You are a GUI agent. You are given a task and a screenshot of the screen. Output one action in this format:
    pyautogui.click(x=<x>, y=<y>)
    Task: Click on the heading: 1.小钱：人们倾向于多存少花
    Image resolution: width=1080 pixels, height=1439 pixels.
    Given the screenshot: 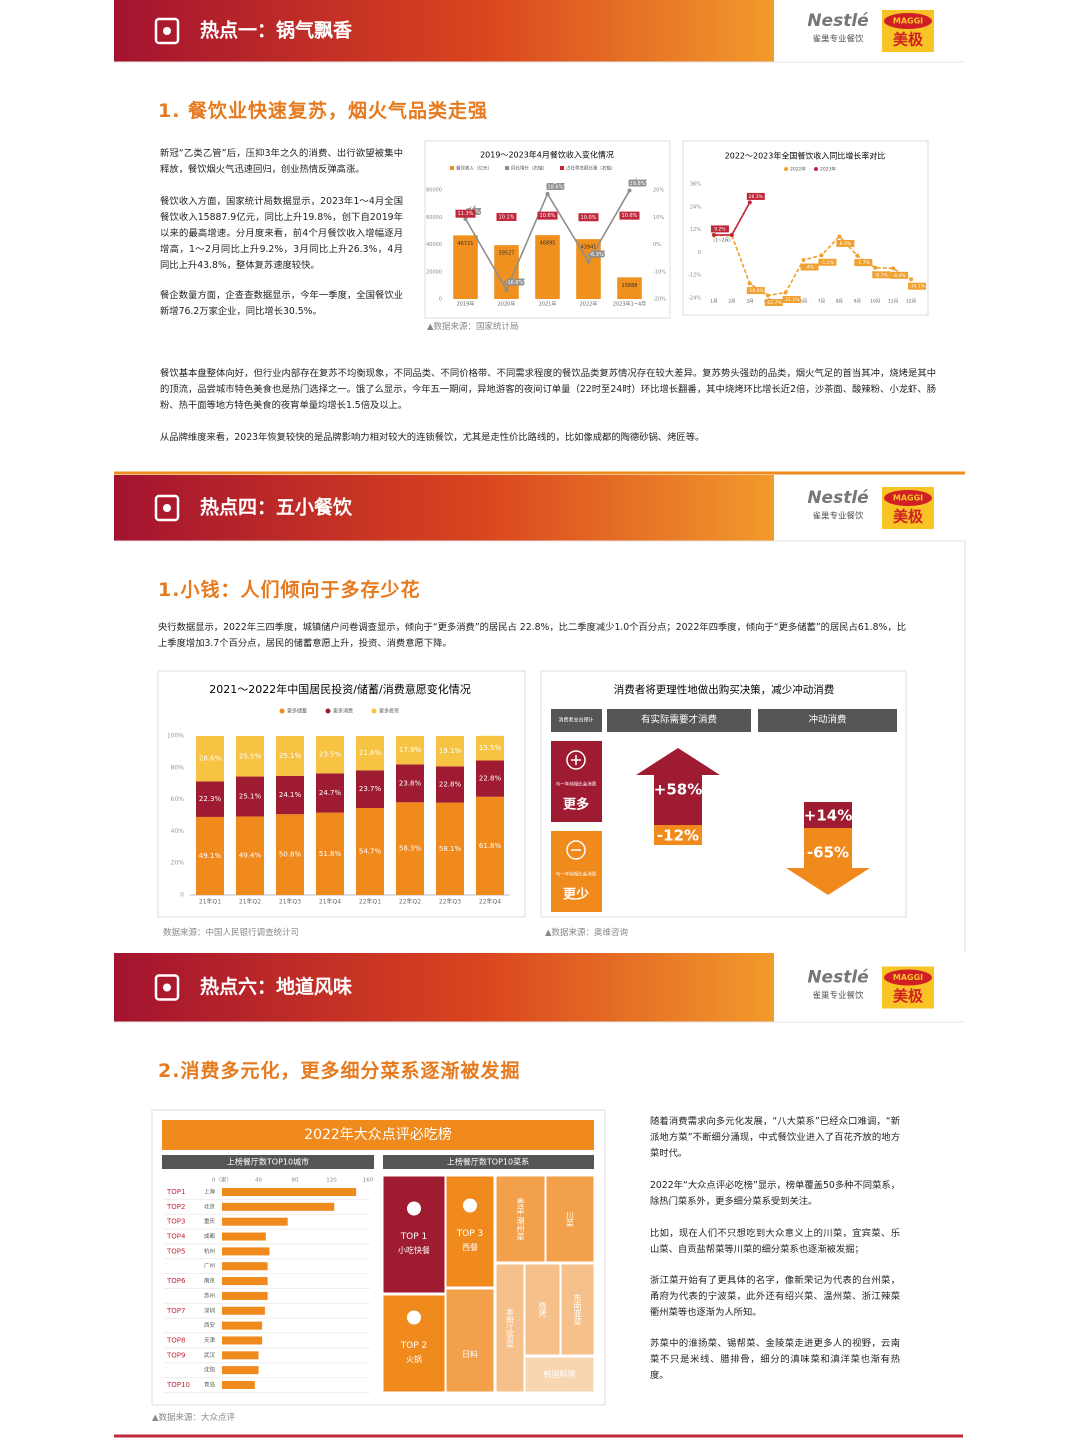 What is the action you would take?
    pyautogui.click(x=289, y=590)
    